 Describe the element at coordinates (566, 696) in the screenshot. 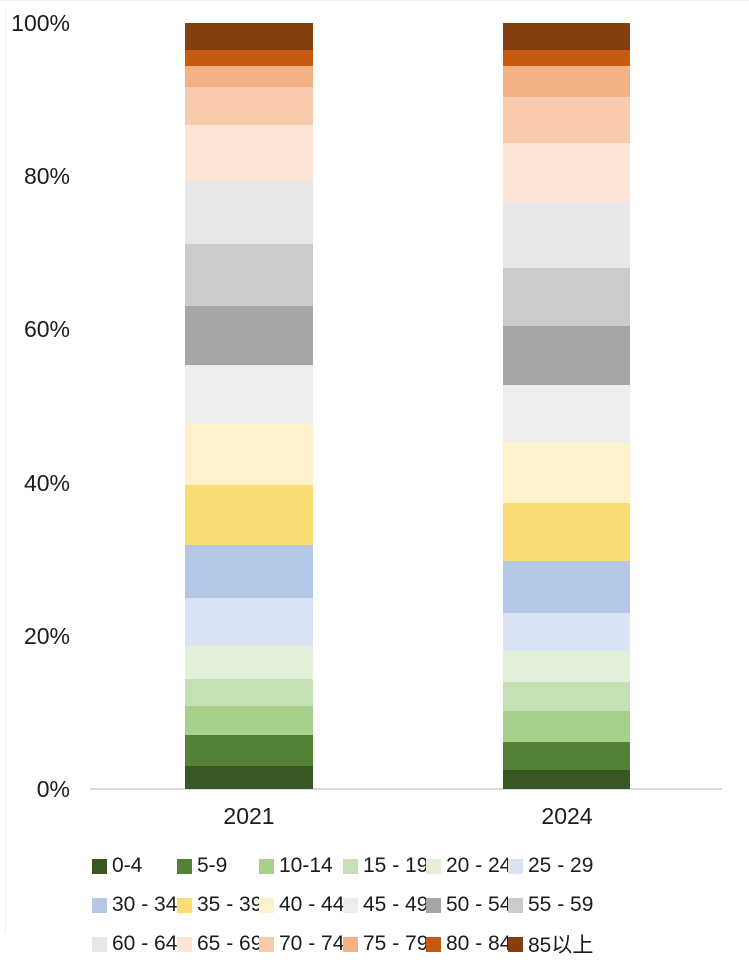

I see `segment-2024-15 - 19` at that location.